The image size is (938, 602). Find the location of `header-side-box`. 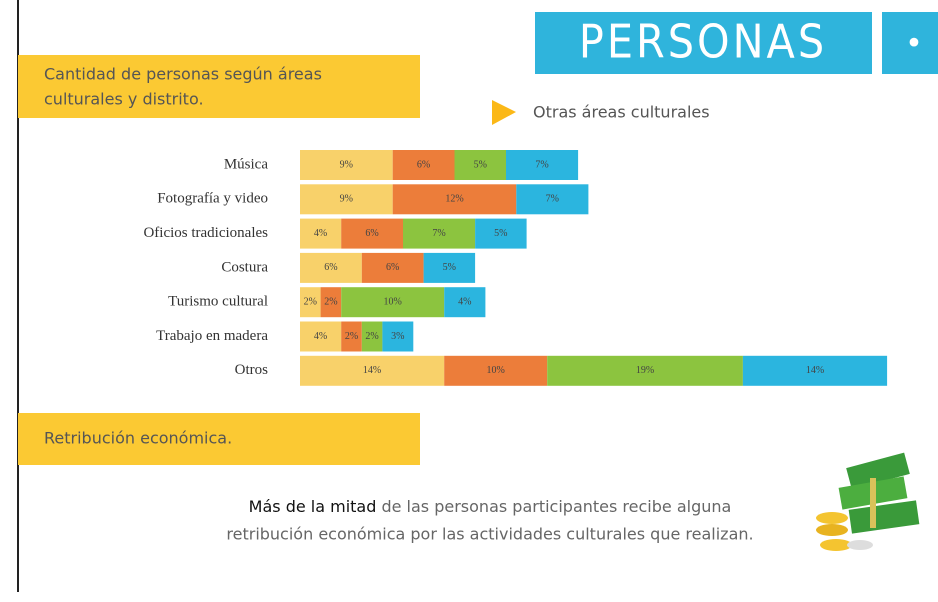

header-side-box is located at coordinates (910, 43).